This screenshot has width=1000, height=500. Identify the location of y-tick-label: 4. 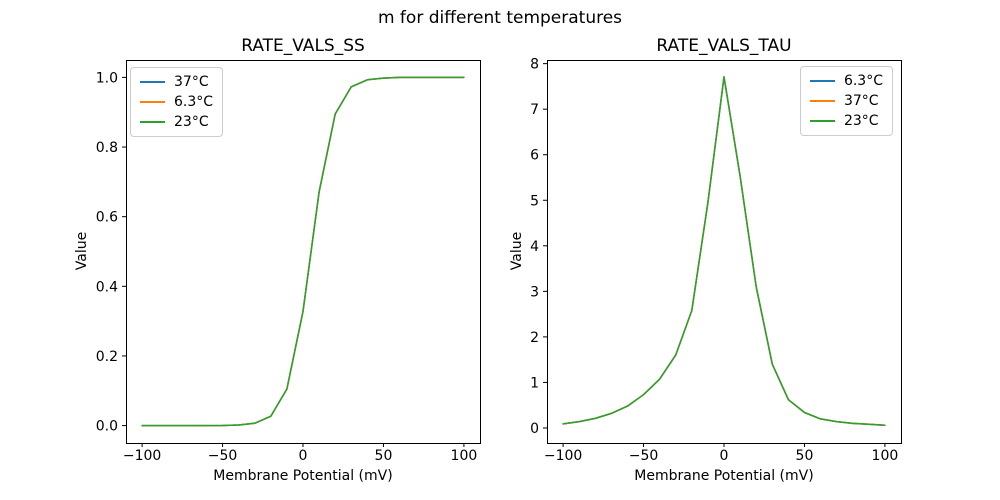
(534, 247).